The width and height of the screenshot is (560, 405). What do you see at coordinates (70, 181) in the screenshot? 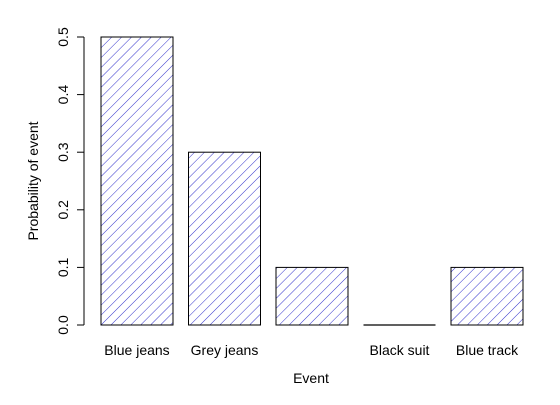
I see `y-axis: 0.0 0.1 0.2 0.3 0.4 0.5` at bounding box center [70, 181].